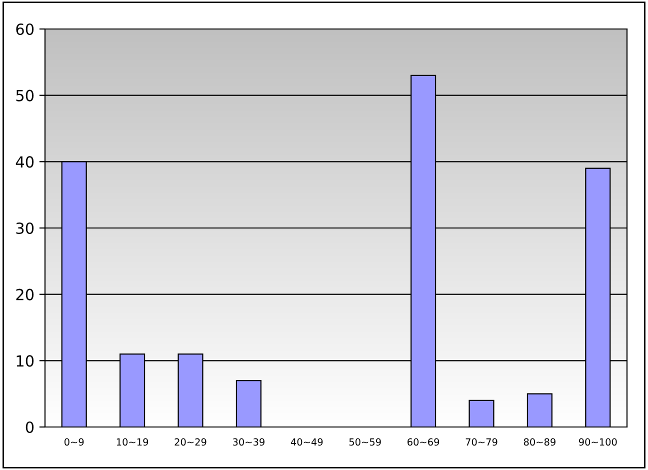 This screenshot has height=470, width=648. I want to click on x-tick-label: 80~89, so click(540, 442).